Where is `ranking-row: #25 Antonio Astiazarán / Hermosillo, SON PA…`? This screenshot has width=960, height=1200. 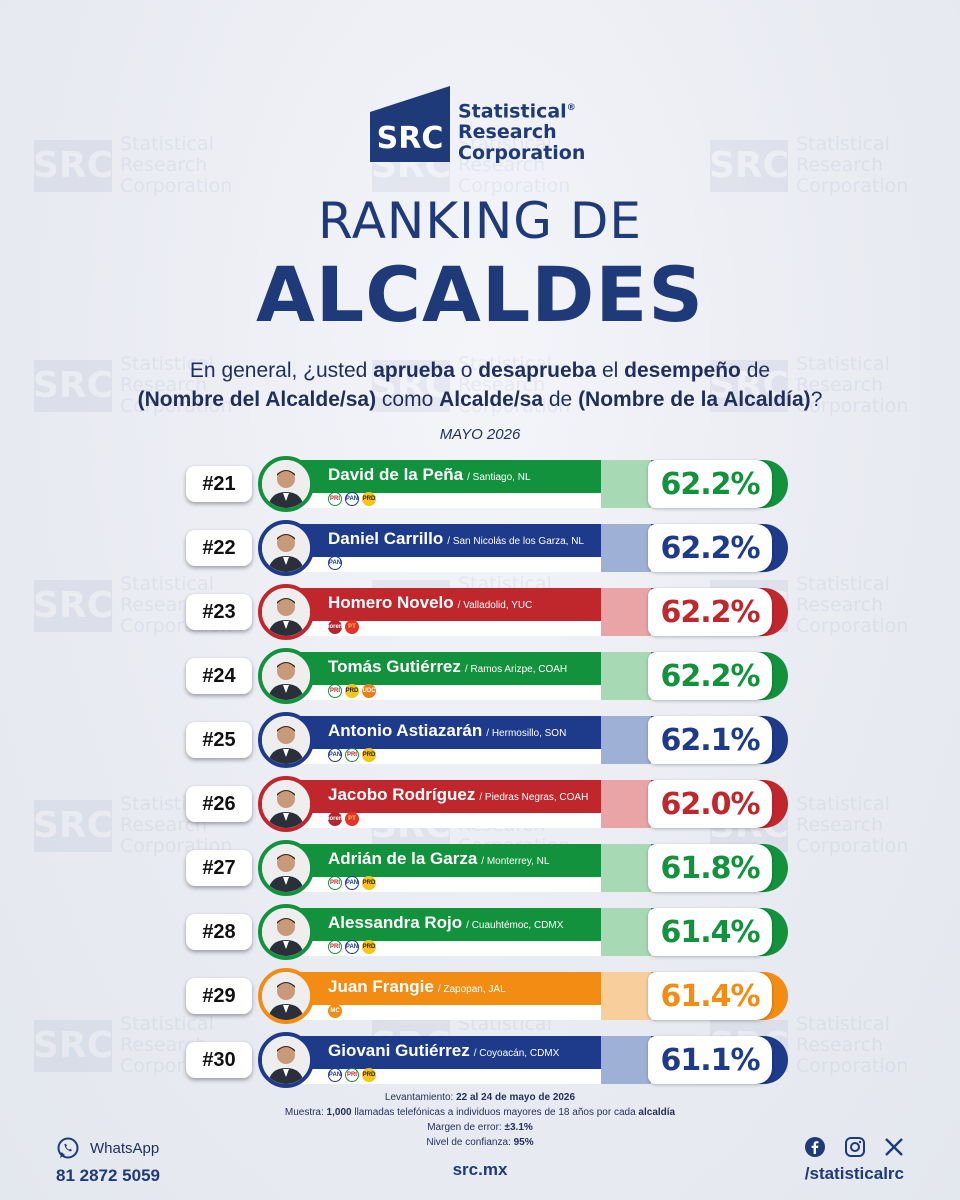 ranking-row: #25 Antonio Astiazarán / Hermosillo, SON PA… is located at coordinates (487, 740).